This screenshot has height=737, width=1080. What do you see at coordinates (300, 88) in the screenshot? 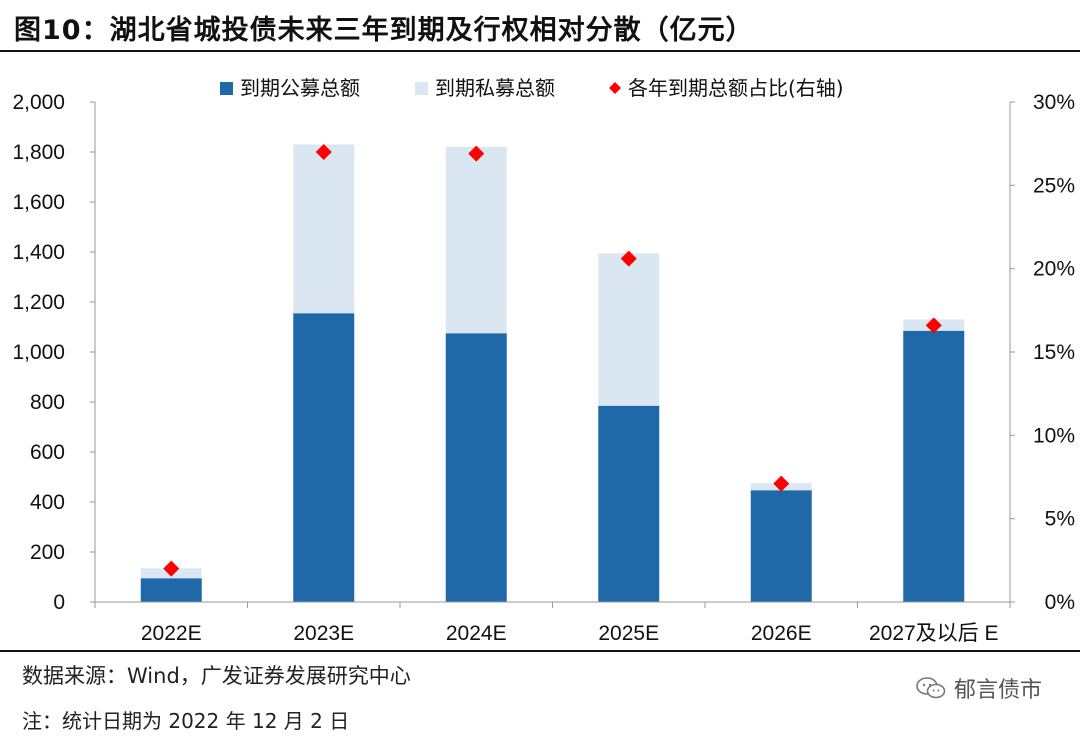
I see `legend-label-public: 到期公募总额` at bounding box center [300, 88].